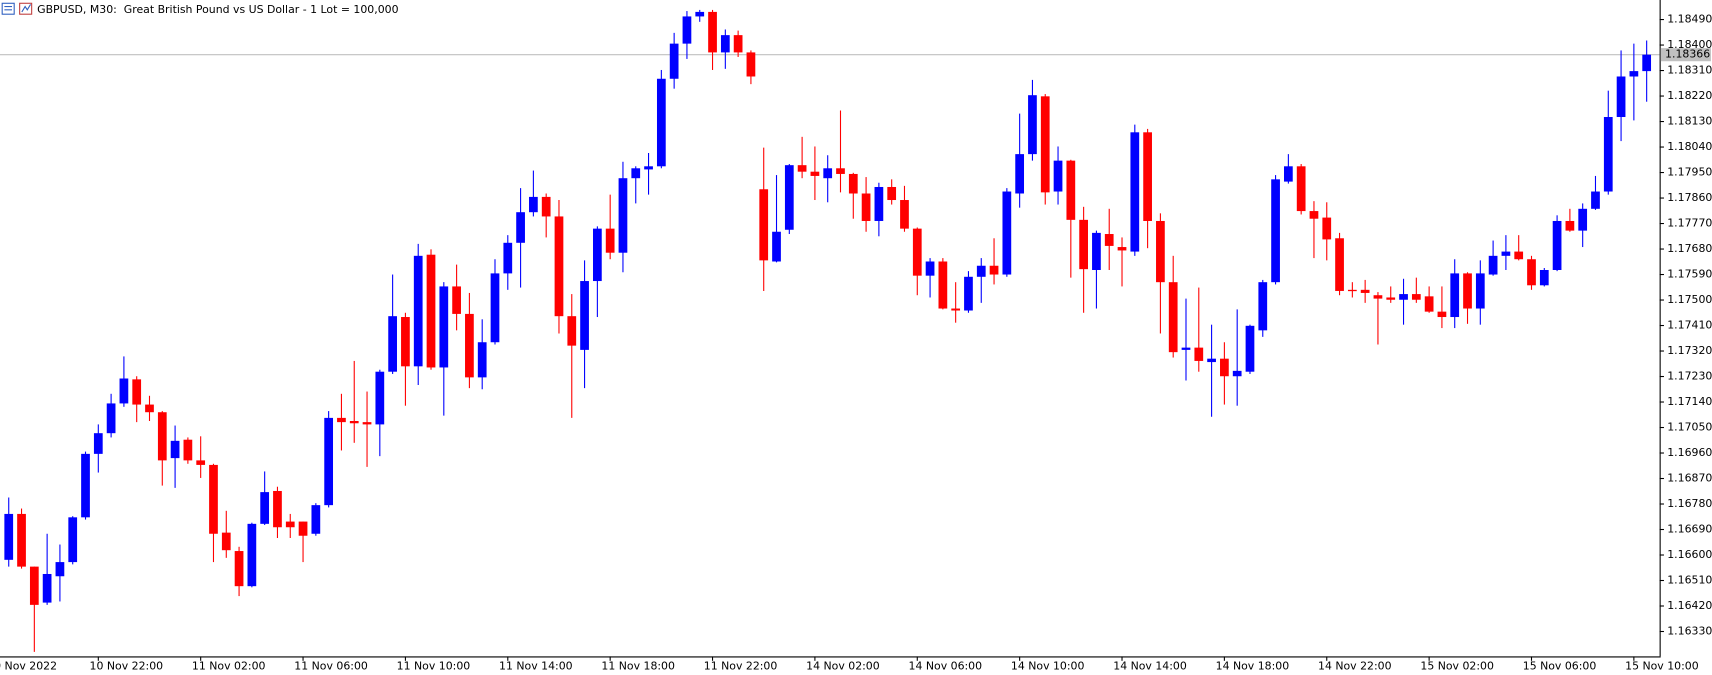  What do you see at coordinates (638, 665) in the screenshot?
I see `x-tick-label: 11 Nov 18:00` at bounding box center [638, 665].